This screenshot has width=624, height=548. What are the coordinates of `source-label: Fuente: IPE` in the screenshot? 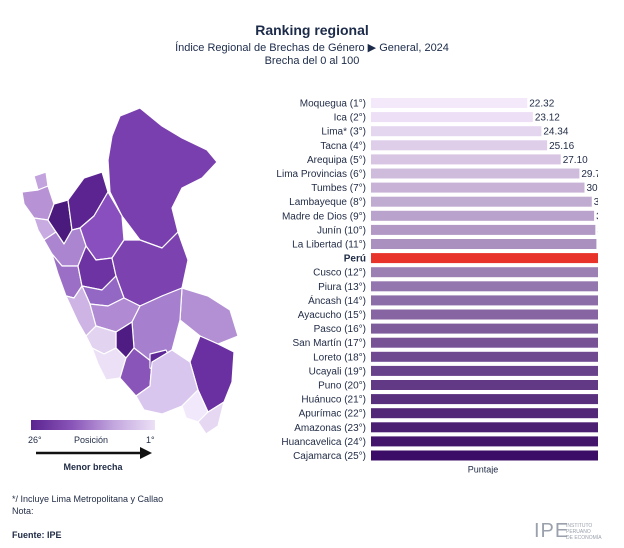 It's located at (37, 535).